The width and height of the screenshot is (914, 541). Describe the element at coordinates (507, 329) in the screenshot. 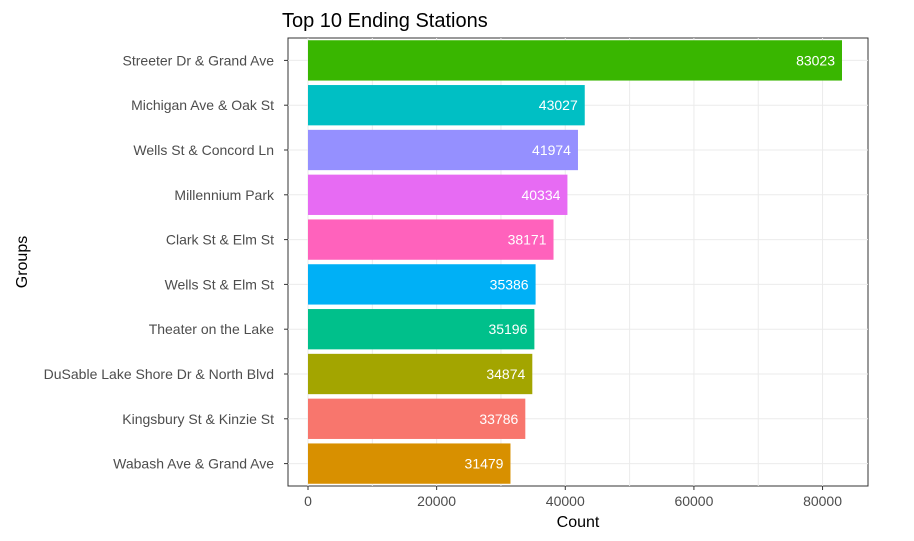

I see `bar-value-label: 35196` at that location.